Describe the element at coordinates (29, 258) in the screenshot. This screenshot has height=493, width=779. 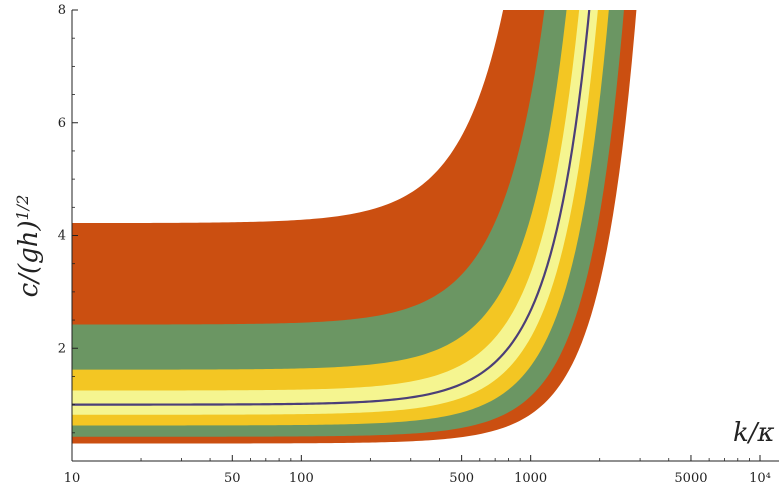
I see `y-axis-label-main: c/(gh)` at that location.